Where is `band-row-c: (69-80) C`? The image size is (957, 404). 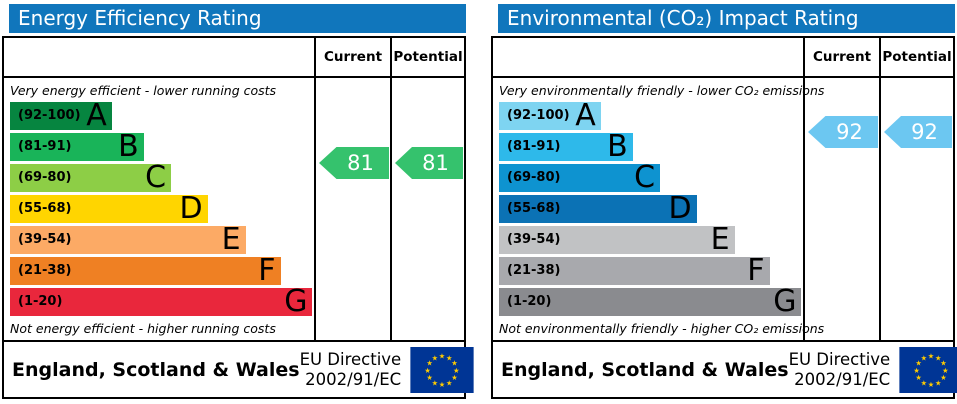 band-row-c: (69-80) C is located at coordinates (162, 177).